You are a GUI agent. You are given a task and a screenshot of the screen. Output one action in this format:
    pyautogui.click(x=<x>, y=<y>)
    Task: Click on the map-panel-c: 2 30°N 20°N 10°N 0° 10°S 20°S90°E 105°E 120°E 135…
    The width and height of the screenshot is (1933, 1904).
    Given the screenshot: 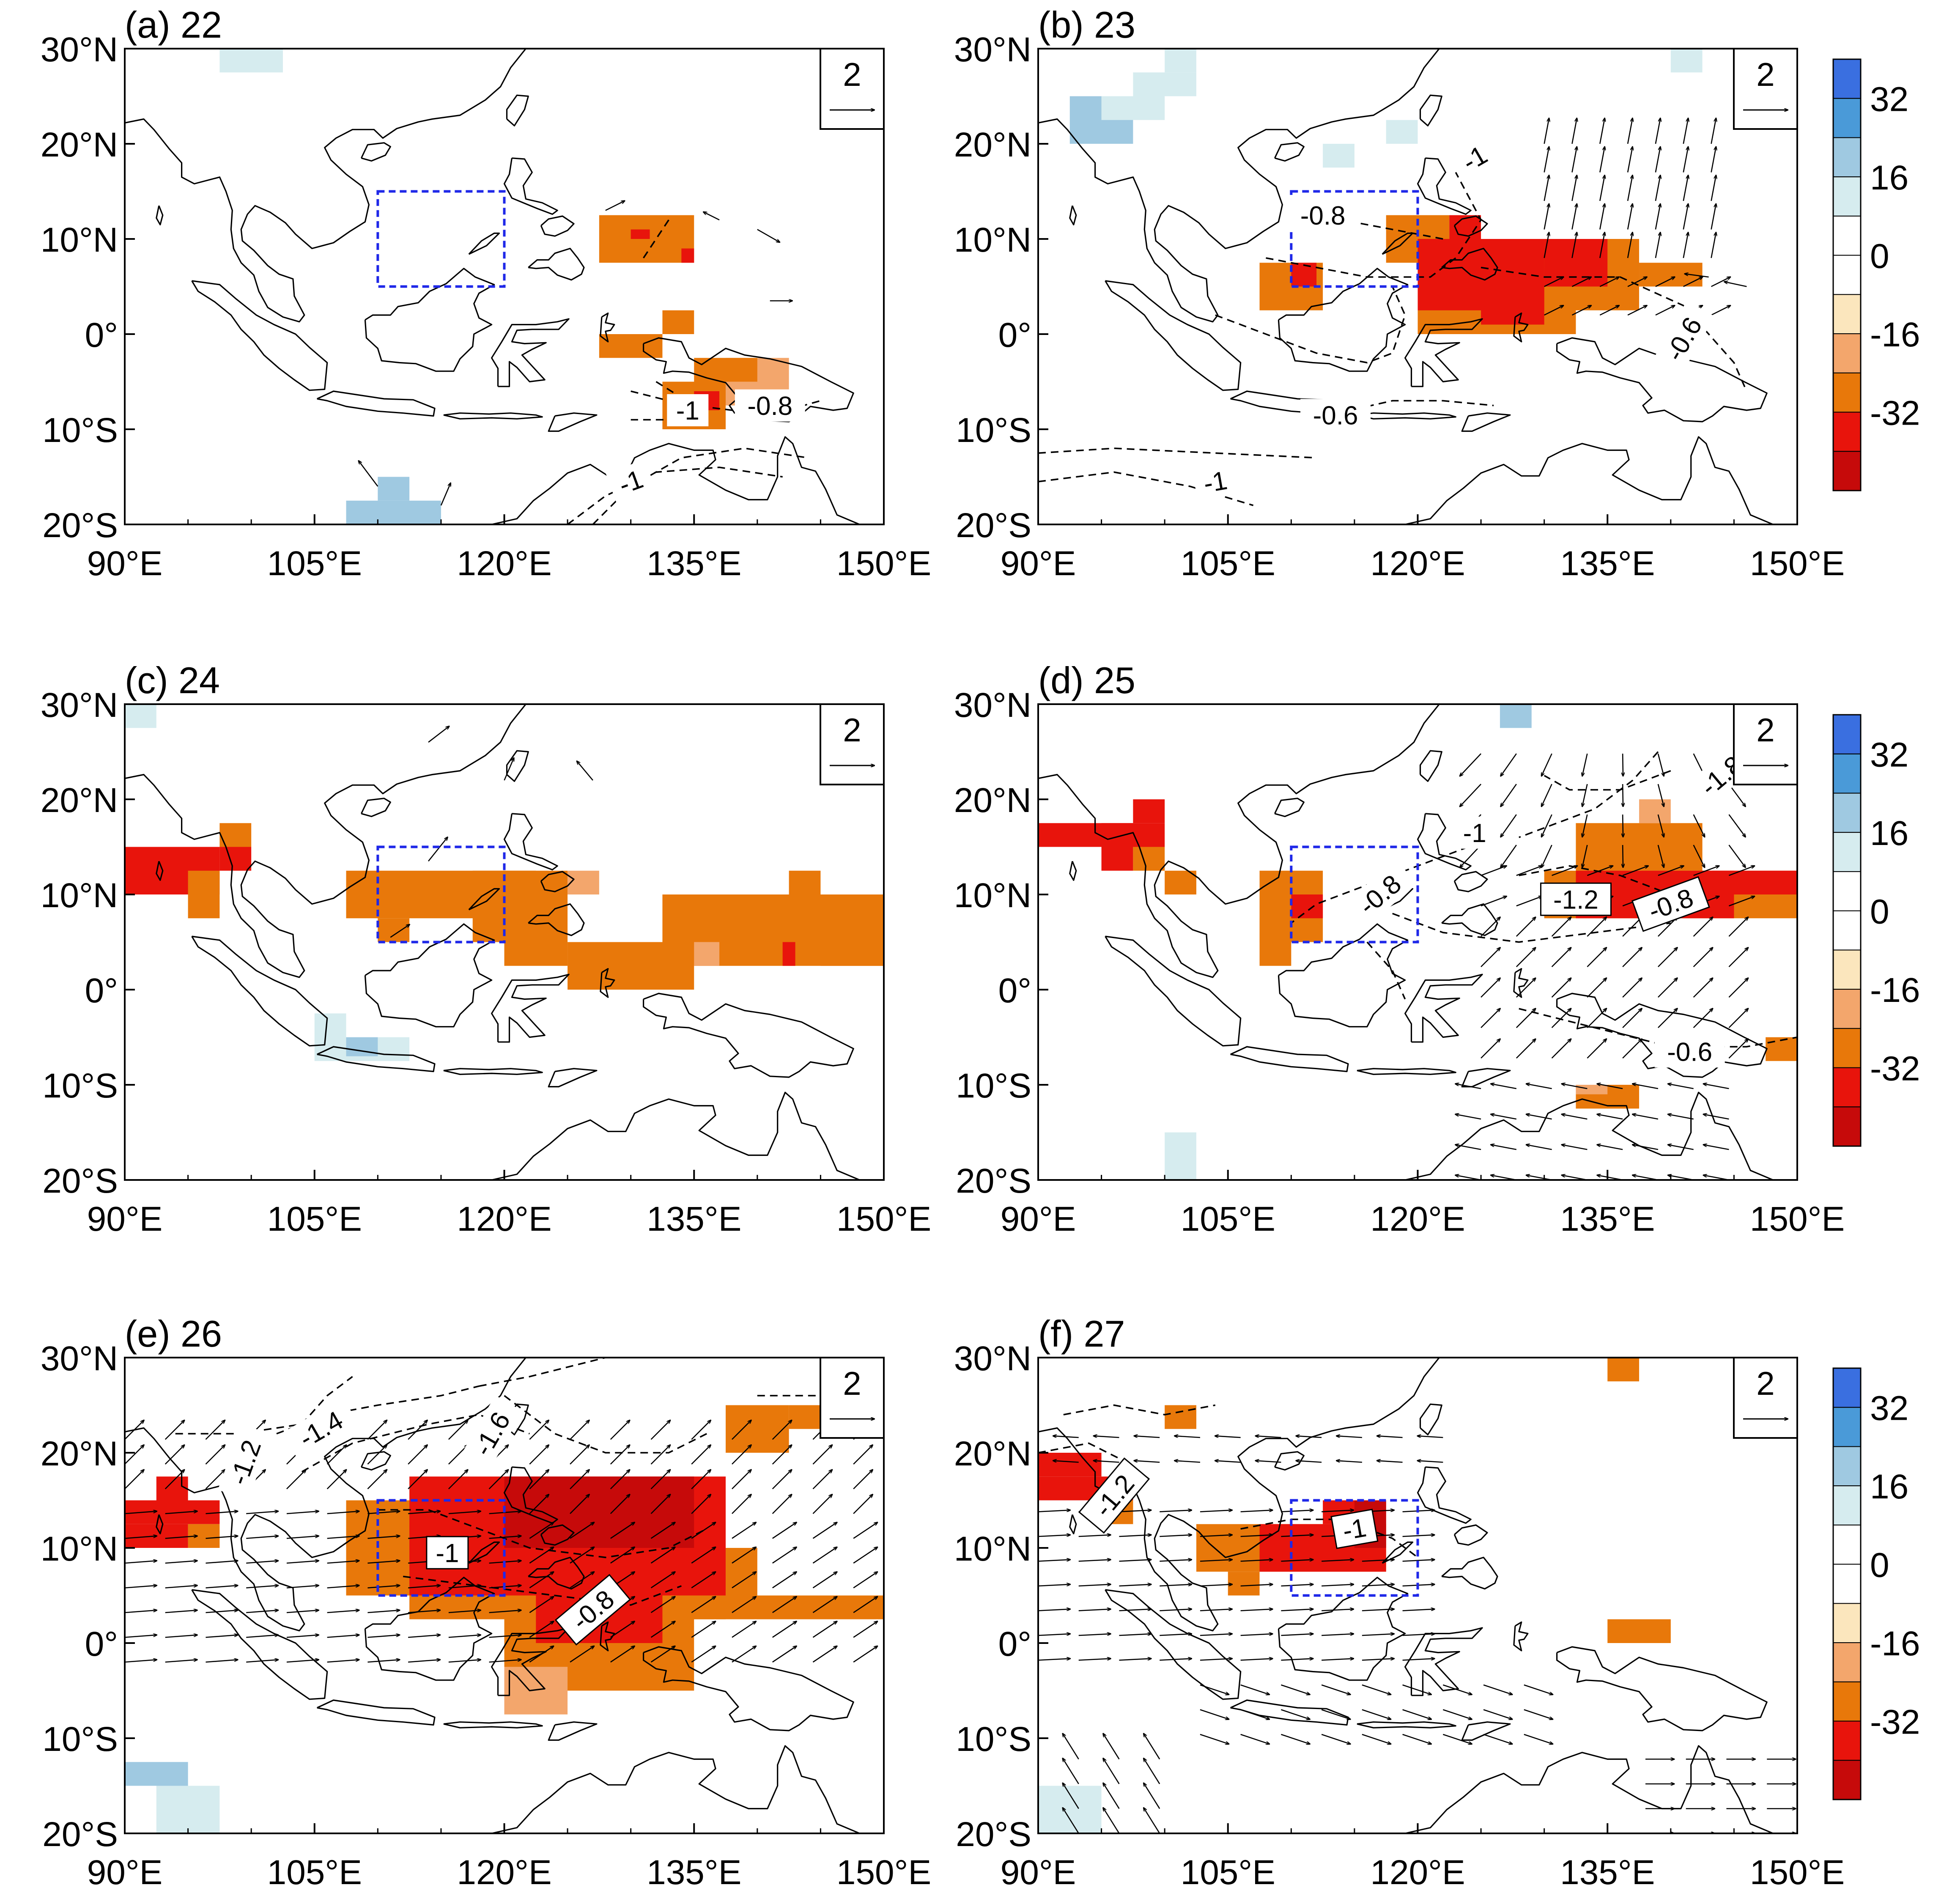 What is the action you would take?
    pyautogui.click(x=486, y=949)
    